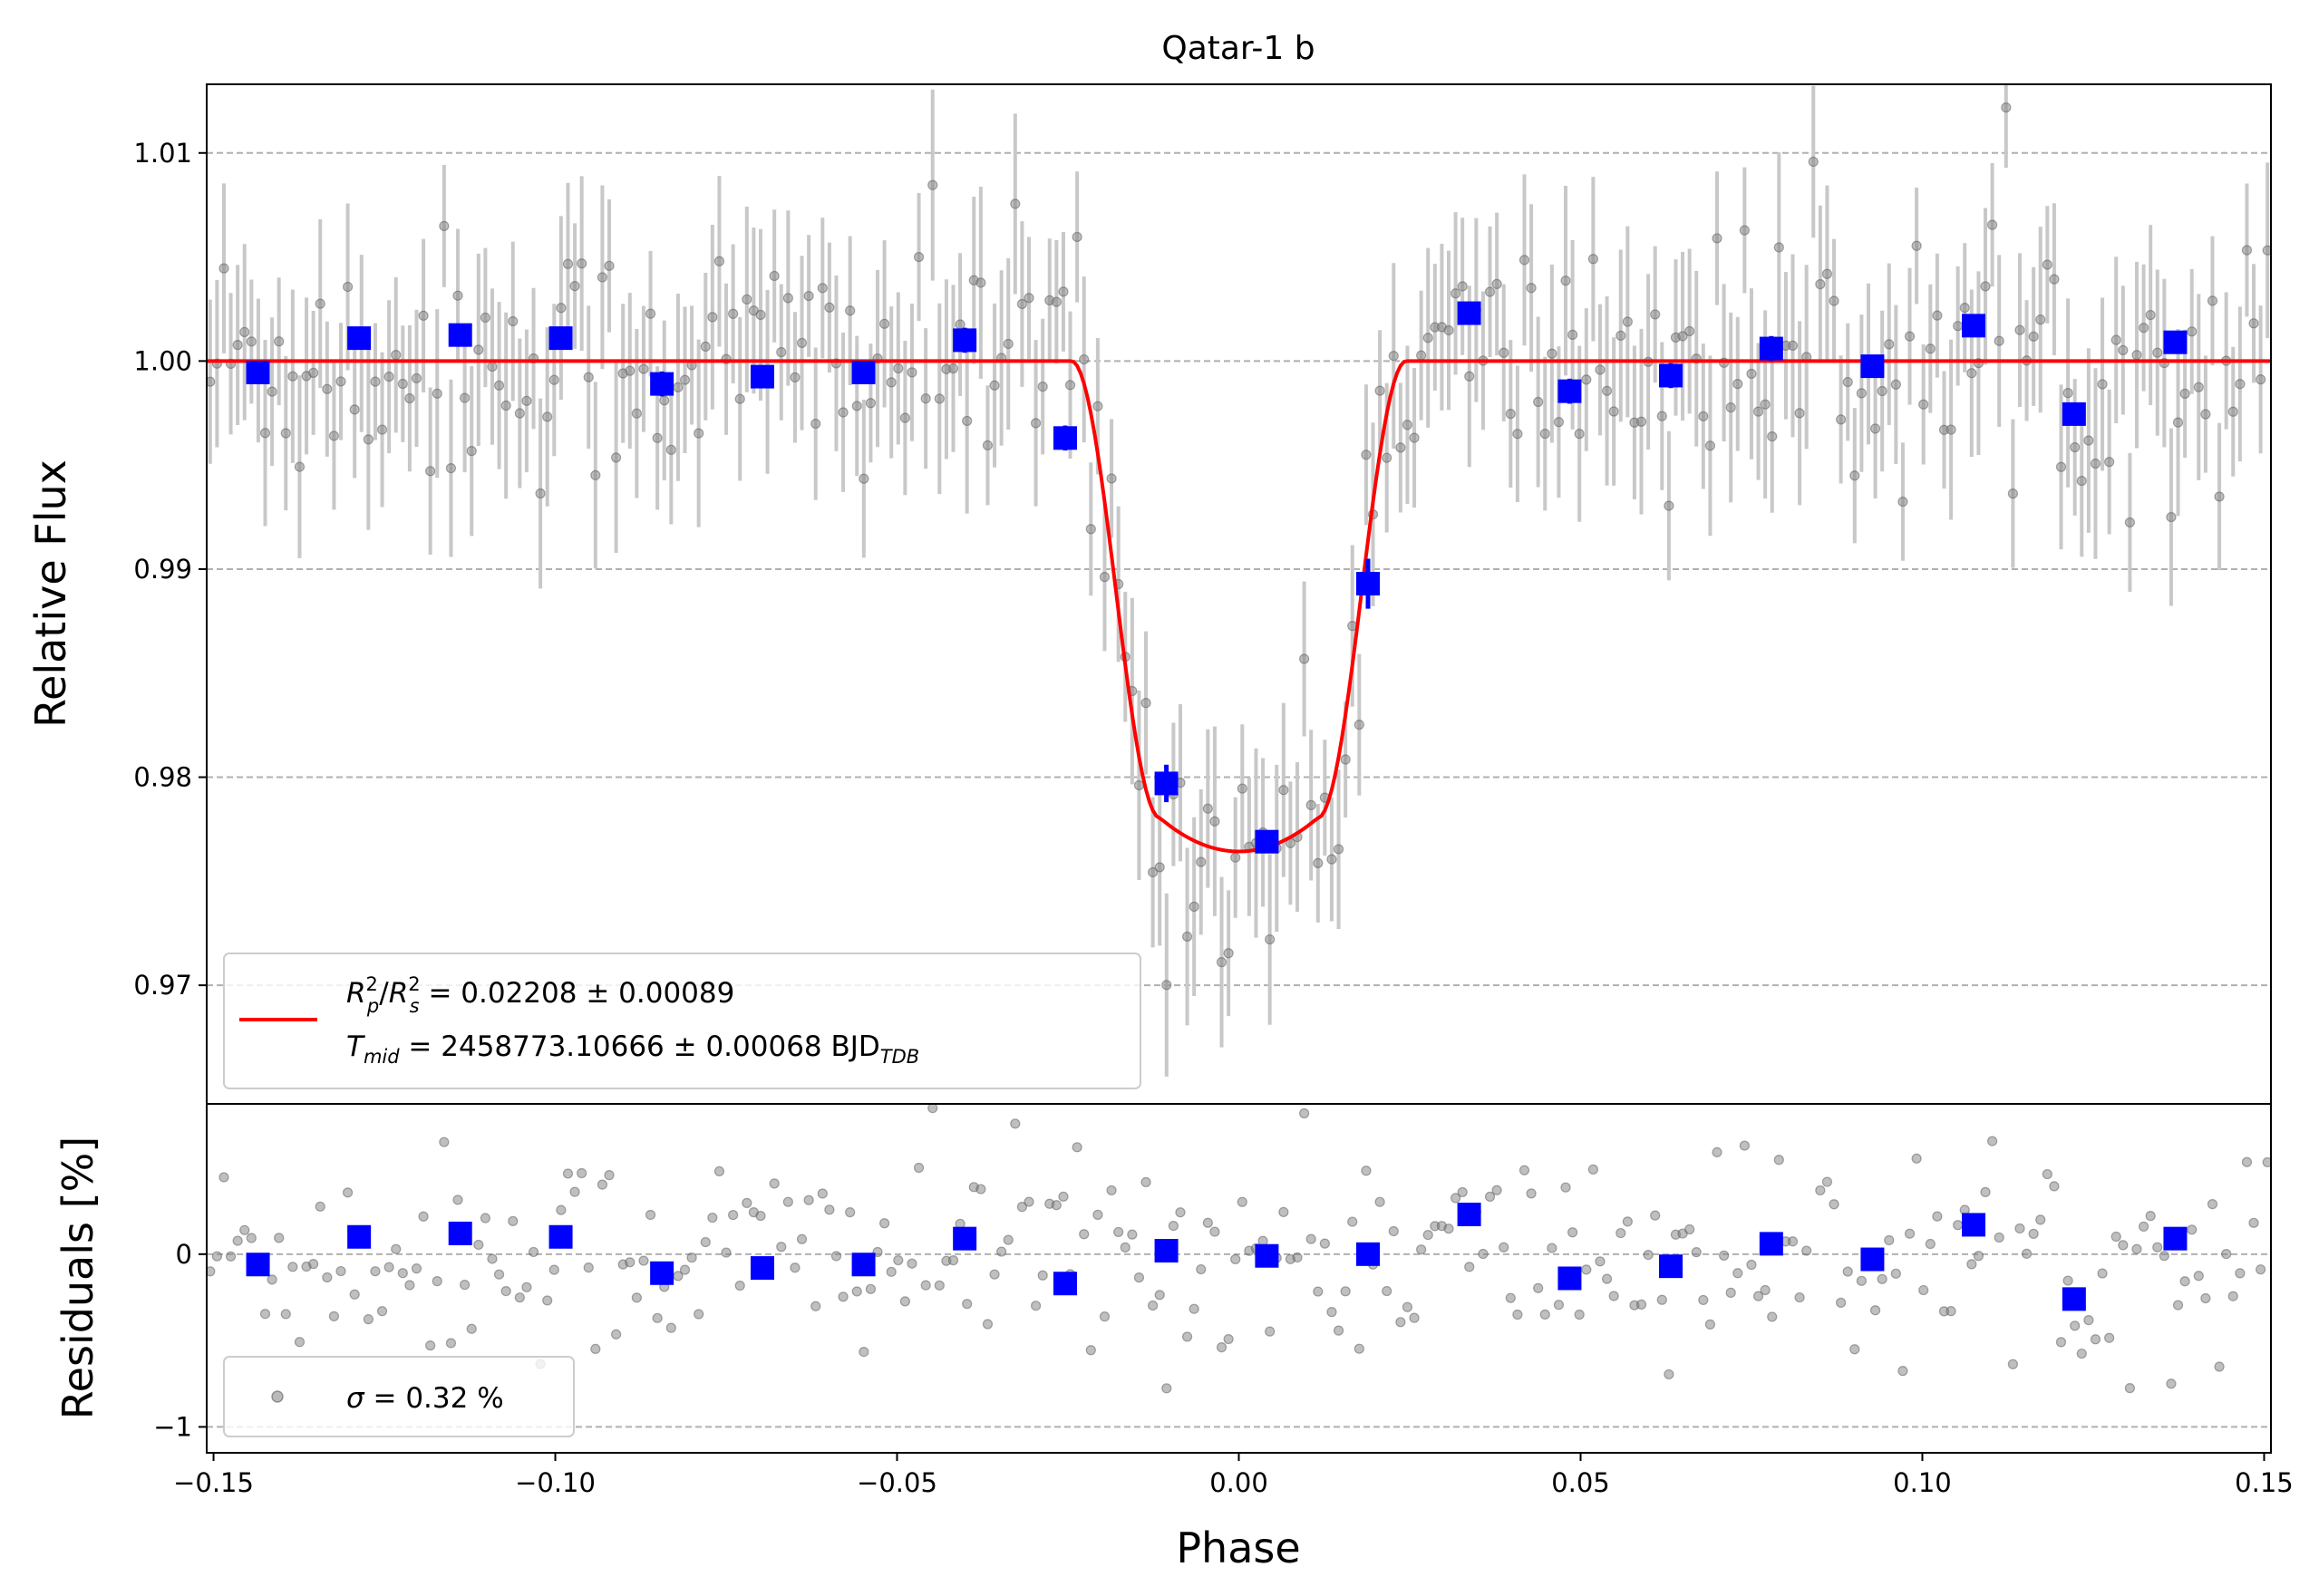  Describe the element at coordinates (184, 1254) in the screenshot. I see `residual-y-tick-label: 0` at that location.